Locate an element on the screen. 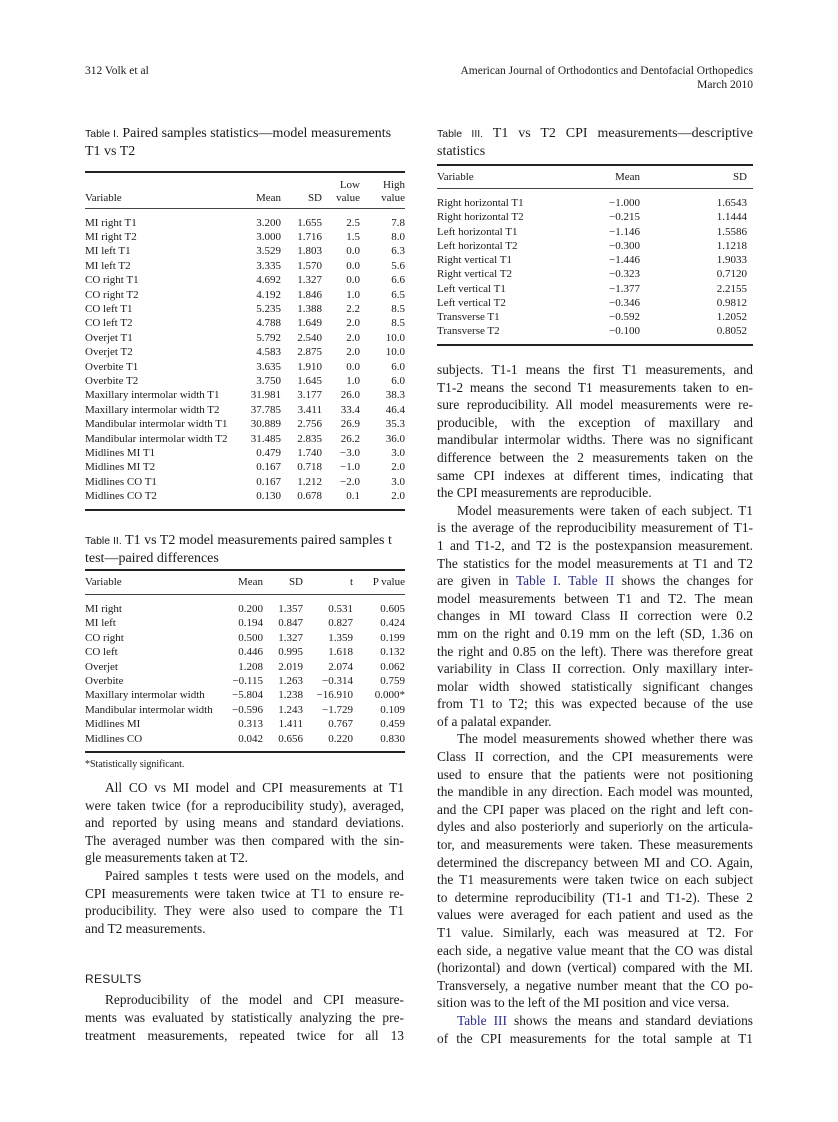 This screenshot has width=838, height=1122. cell-value: 1.359 is located at coordinates (340, 637).